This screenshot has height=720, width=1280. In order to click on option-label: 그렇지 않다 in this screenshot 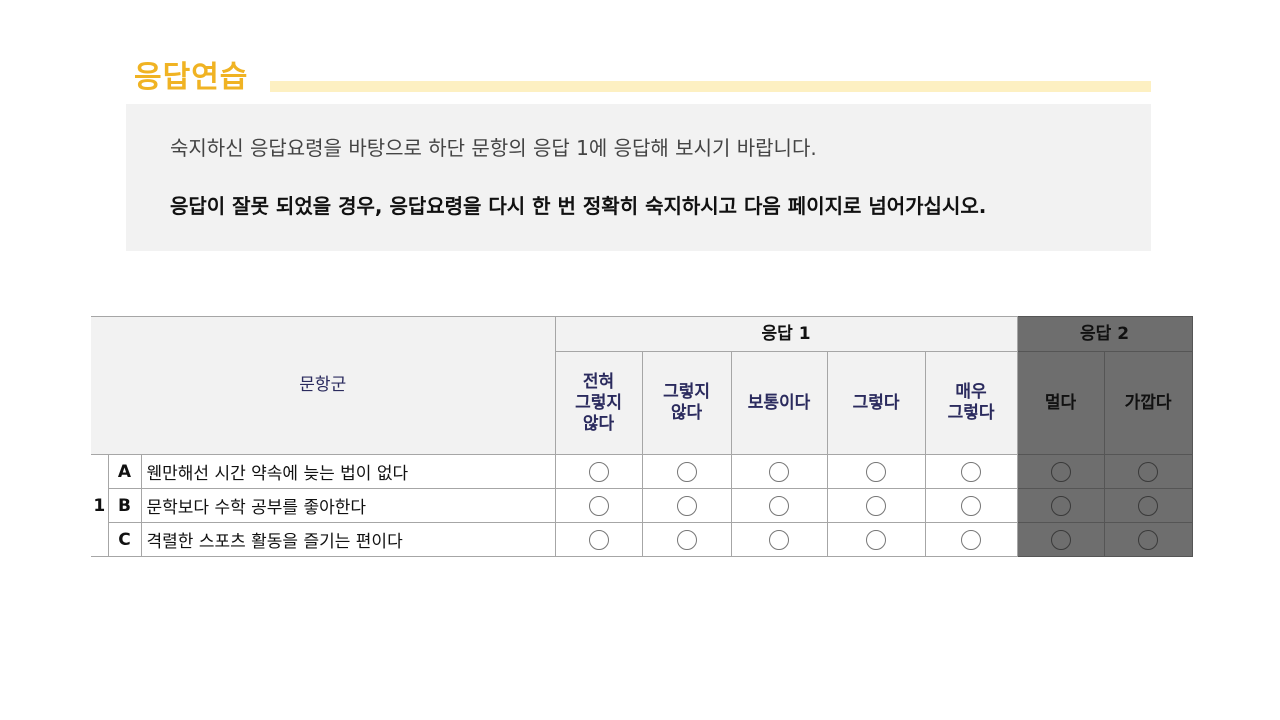, I will do `click(686, 402)`.